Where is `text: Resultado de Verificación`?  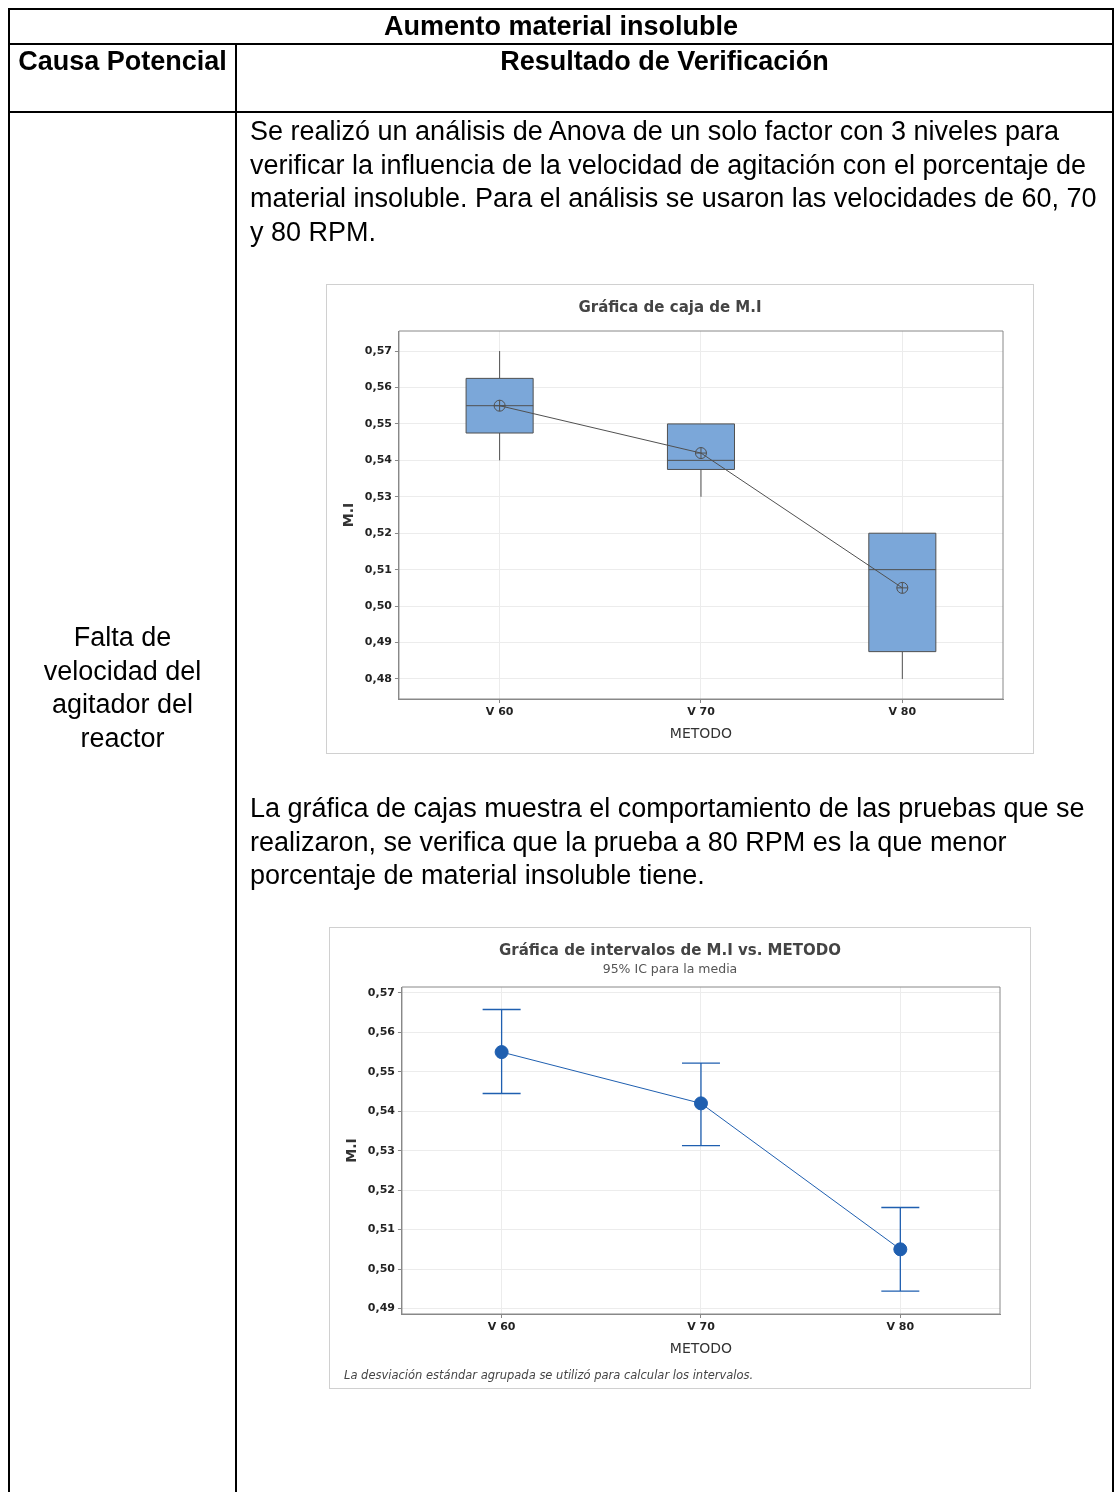
text: Resultado de Verificación is located at coordinates (674, 78).